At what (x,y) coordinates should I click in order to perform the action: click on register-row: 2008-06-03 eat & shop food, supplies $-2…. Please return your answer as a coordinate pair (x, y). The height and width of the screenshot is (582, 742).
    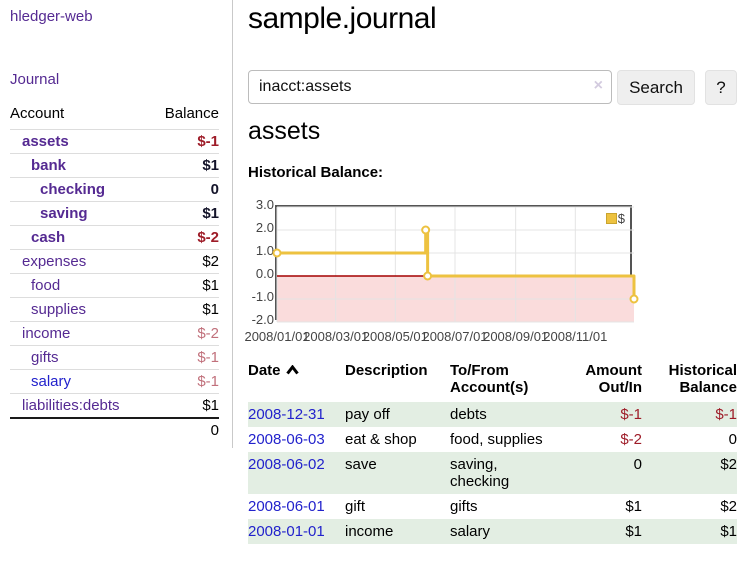
    Looking at the image, I should click on (492, 439).